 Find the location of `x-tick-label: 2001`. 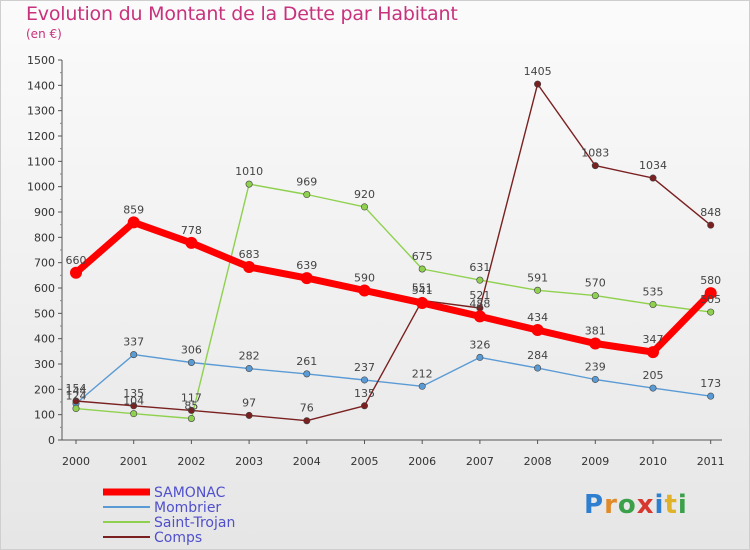

x-tick-label: 2001 is located at coordinates (134, 461).